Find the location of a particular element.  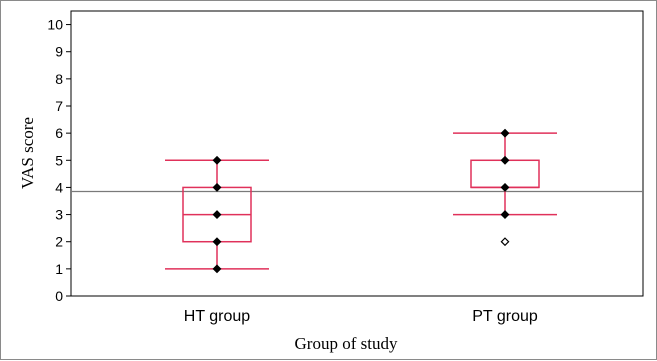

y-tick-label: 9 is located at coordinates (59, 52).